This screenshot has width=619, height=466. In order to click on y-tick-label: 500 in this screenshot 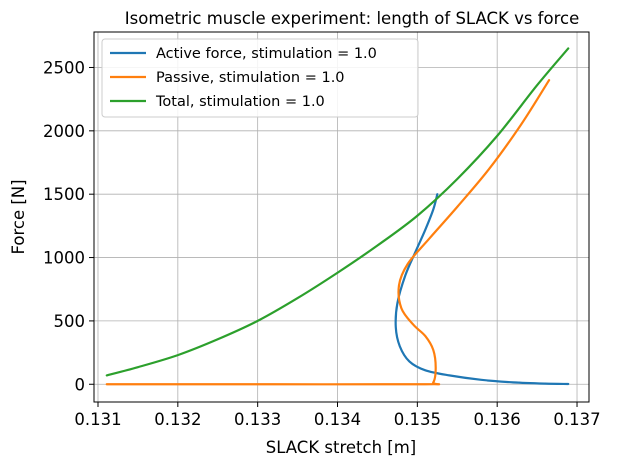, I will do `click(70, 321)`.